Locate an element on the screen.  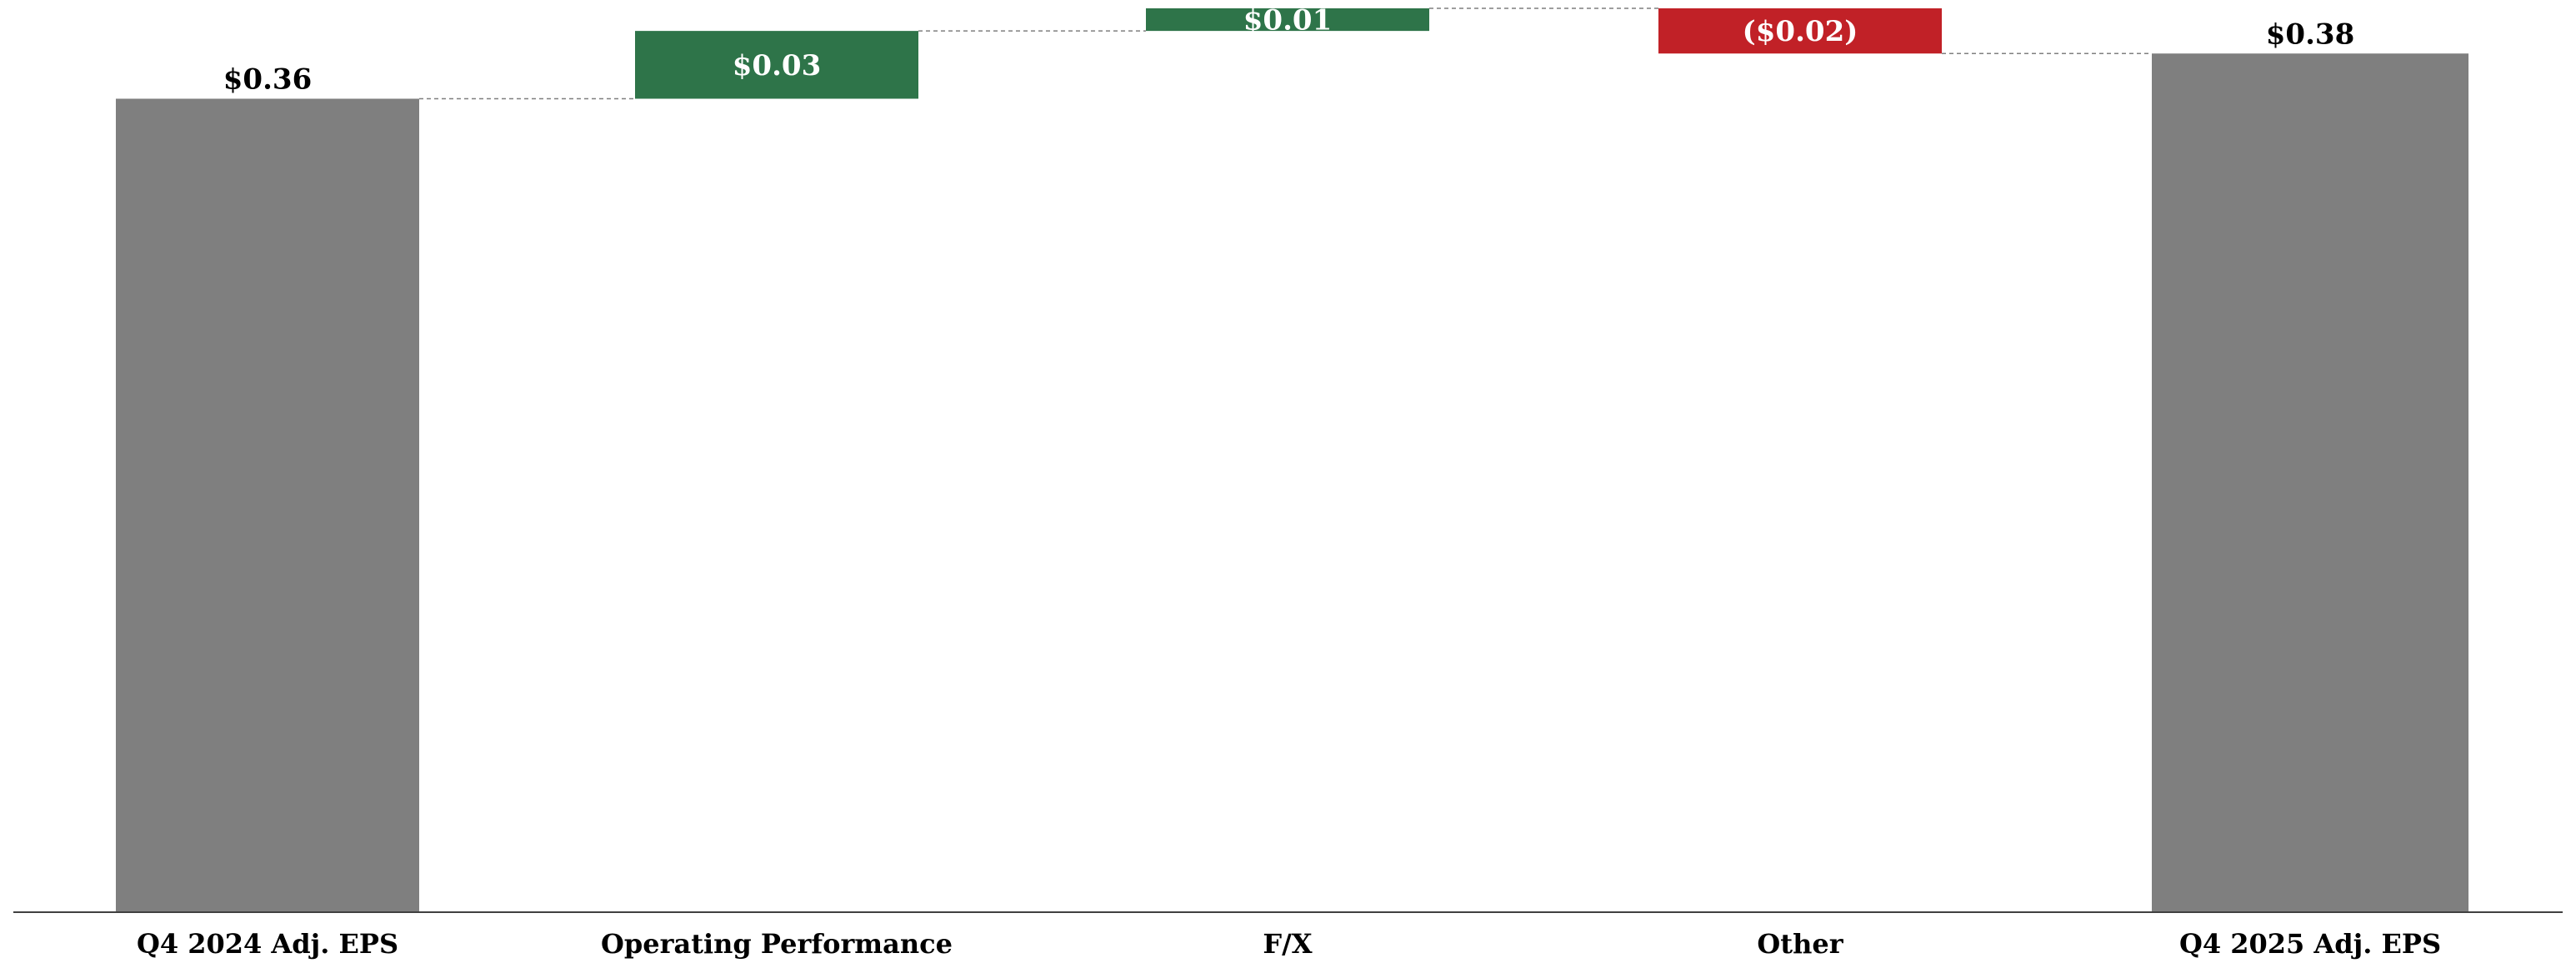
data-label-operating-performance: $0.03 is located at coordinates (777, 66).